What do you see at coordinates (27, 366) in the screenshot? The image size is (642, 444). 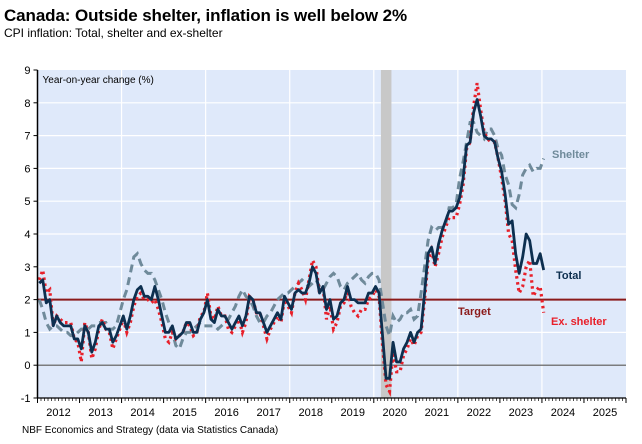 I see `y-tick-label: 0` at bounding box center [27, 366].